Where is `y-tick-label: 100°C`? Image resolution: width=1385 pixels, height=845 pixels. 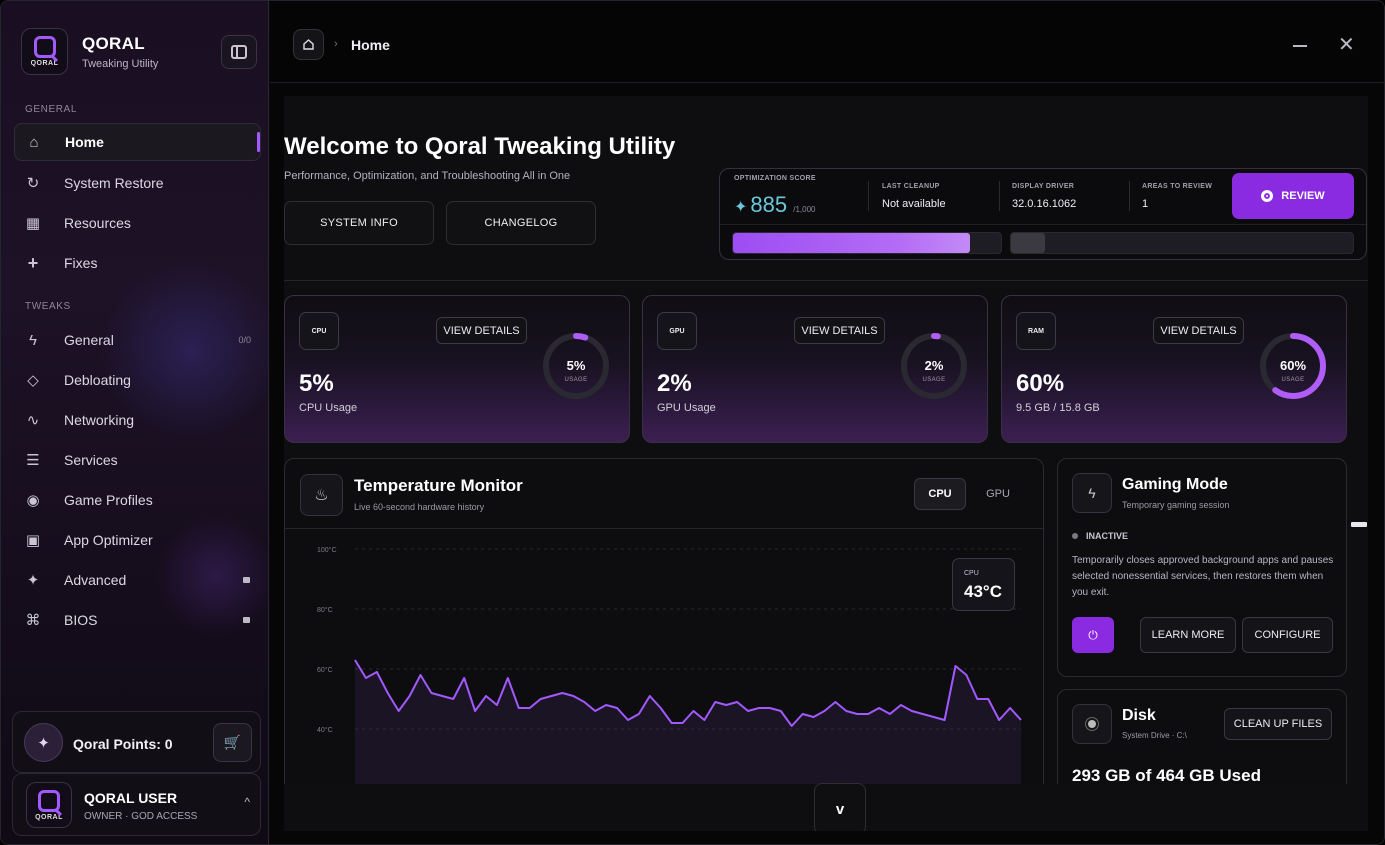 y-tick-label: 100°C is located at coordinates (327, 550).